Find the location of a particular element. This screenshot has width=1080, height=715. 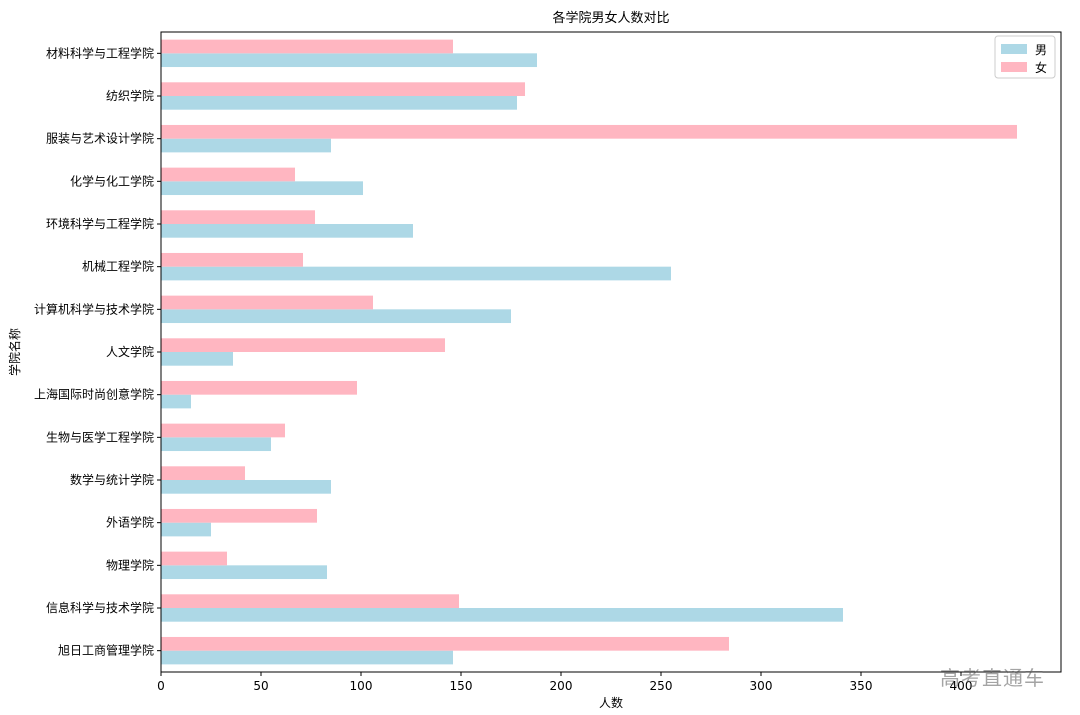

y-tick-label: 信息科学与技术学院 is located at coordinates (100, 607).